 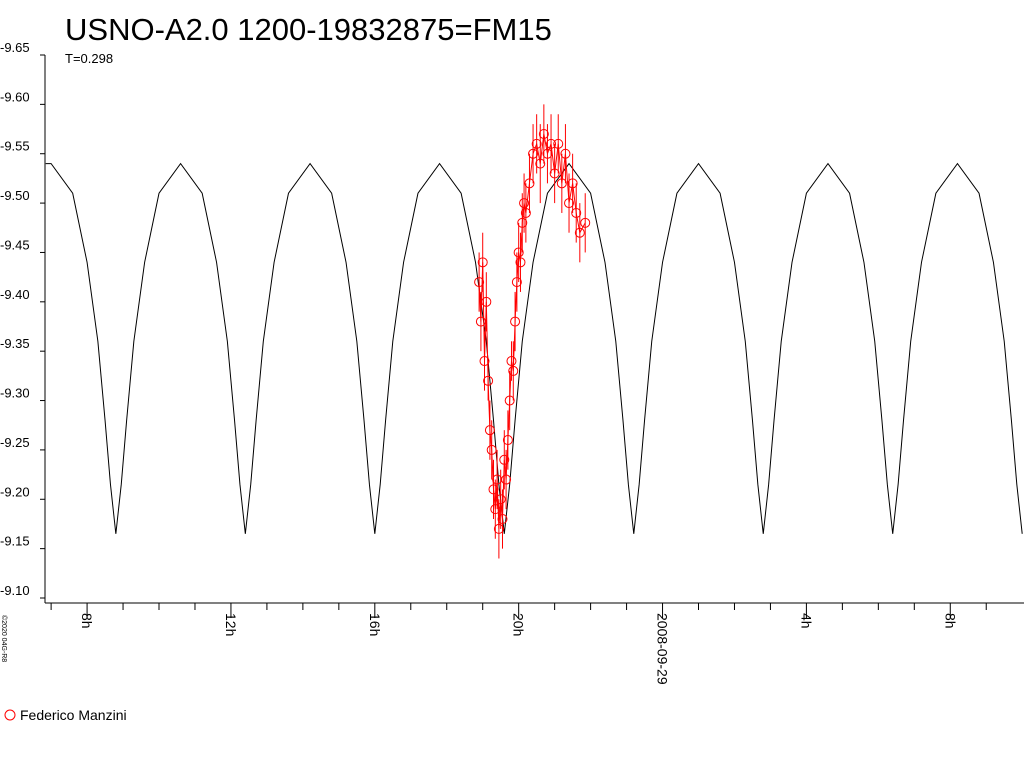 I want to click on y-tick-label: -9.50, so click(x=15, y=195).